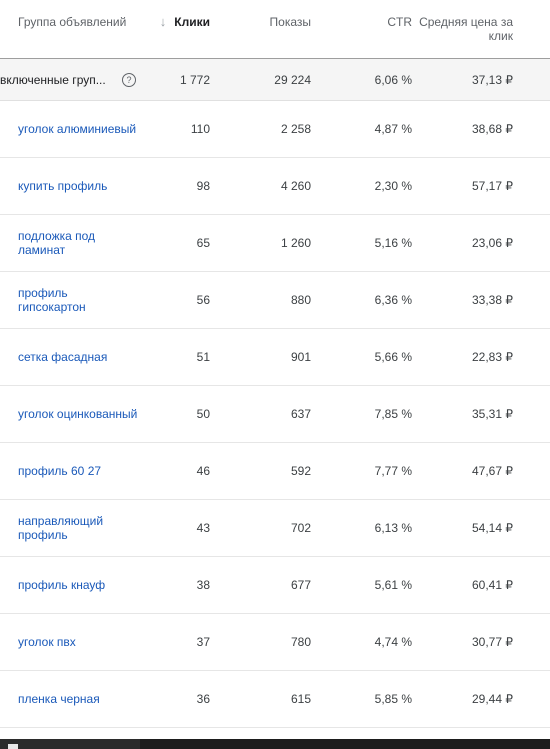 This screenshot has width=550, height=749. Describe the element at coordinates (261, 300) in the screenshot. I see `impressions-cell: 880` at that location.